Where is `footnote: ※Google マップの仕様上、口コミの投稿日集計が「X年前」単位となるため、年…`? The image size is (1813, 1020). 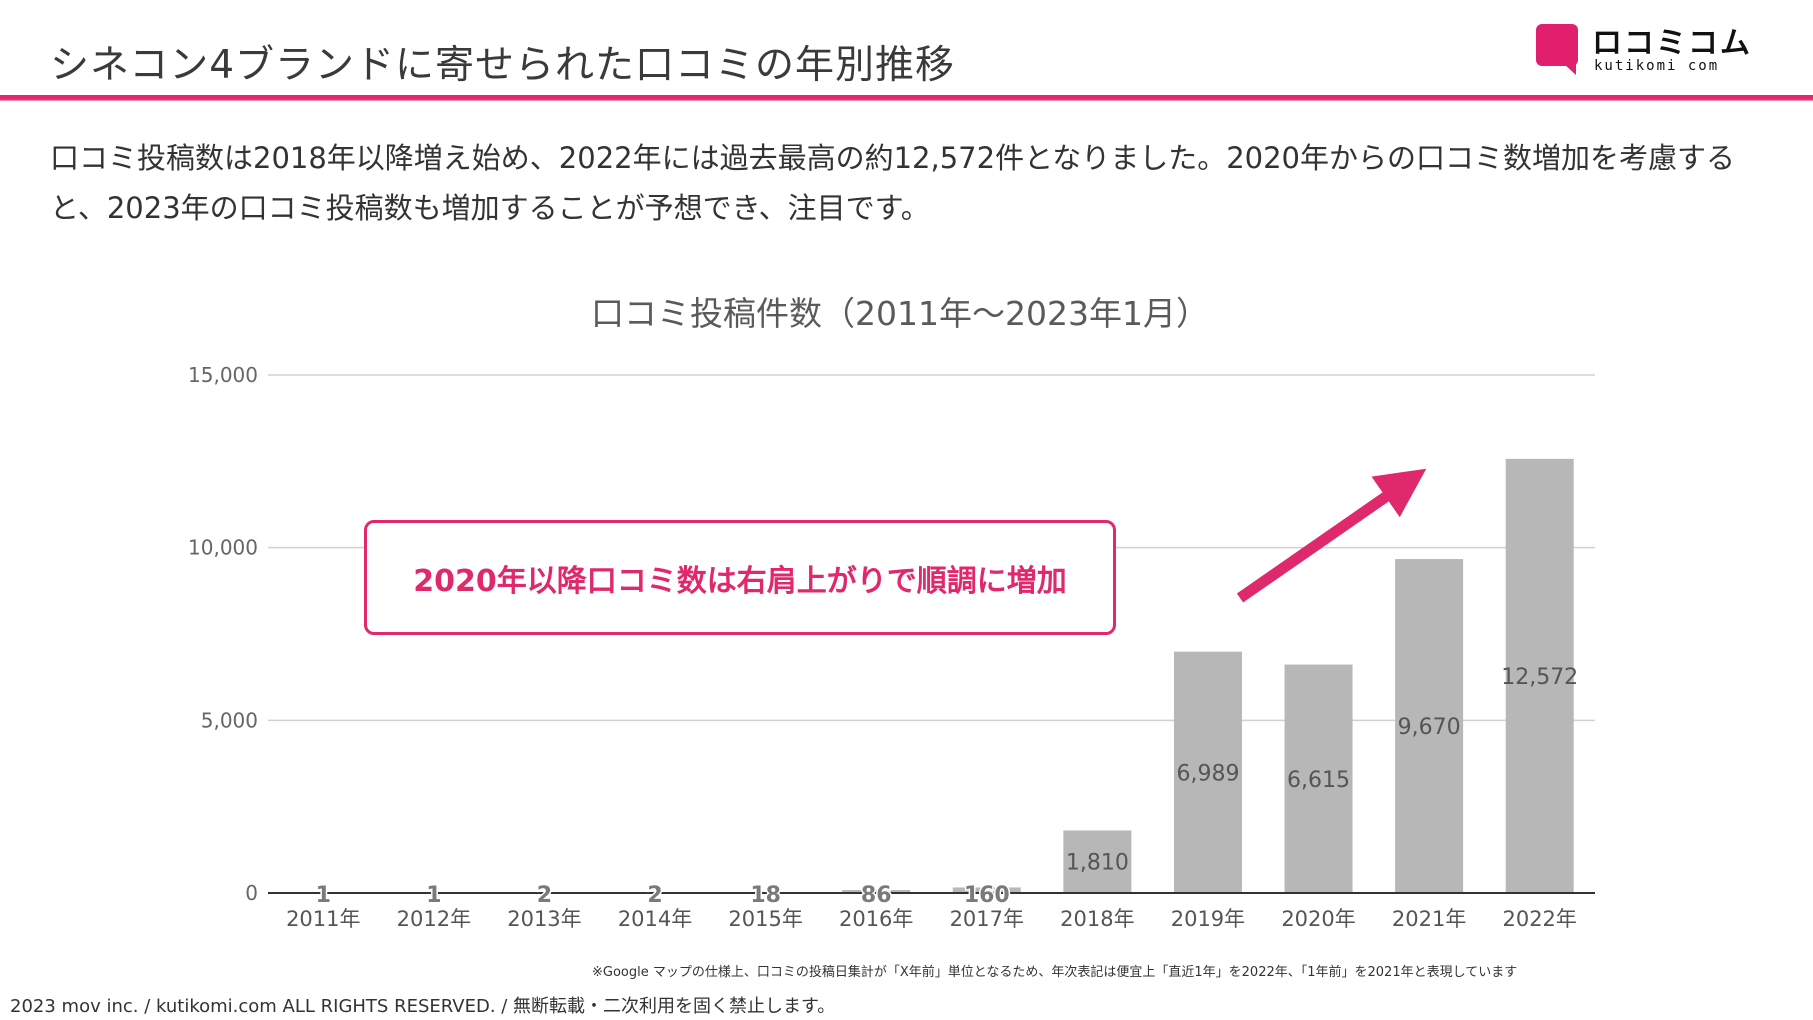
footnote: ※Google マップの仕様上、口コミの投稿日集計が「X年前」単位となるため、年… is located at coordinates (1055, 972).